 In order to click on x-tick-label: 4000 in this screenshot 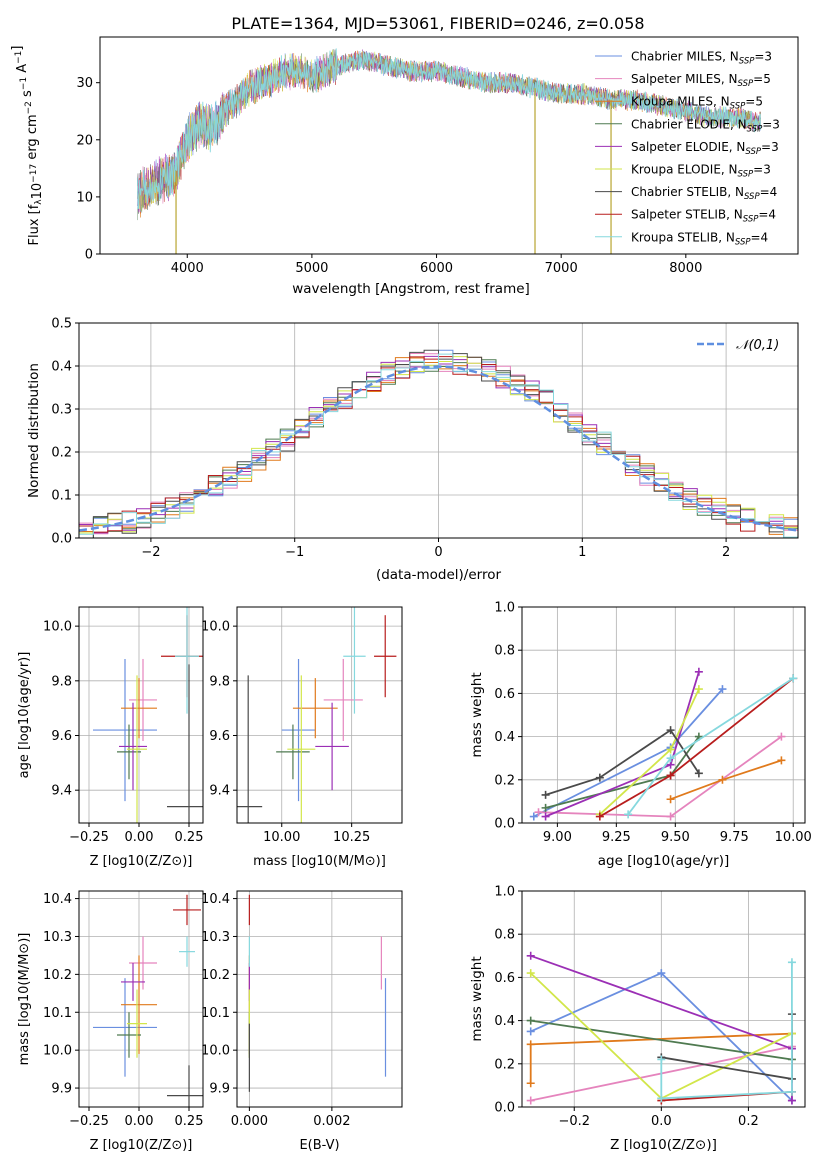, I will do `click(187, 268)`.